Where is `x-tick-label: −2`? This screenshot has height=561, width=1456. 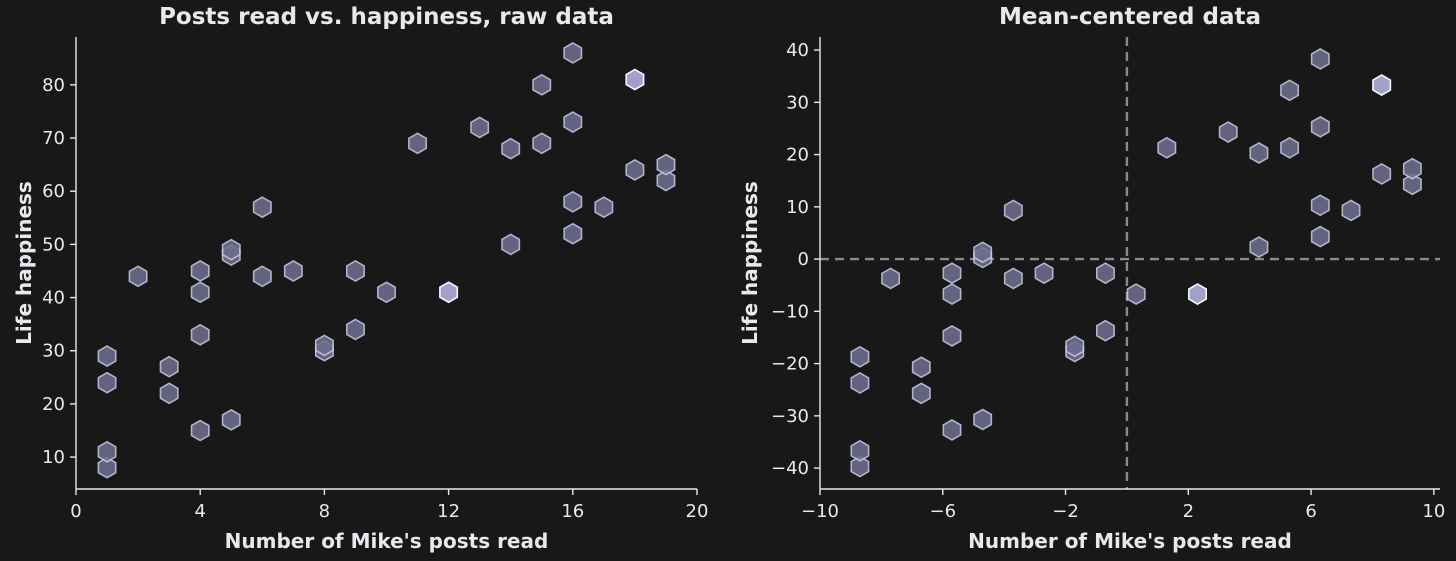
x-tick-label: −2 is located at coordinates (1065, 511).